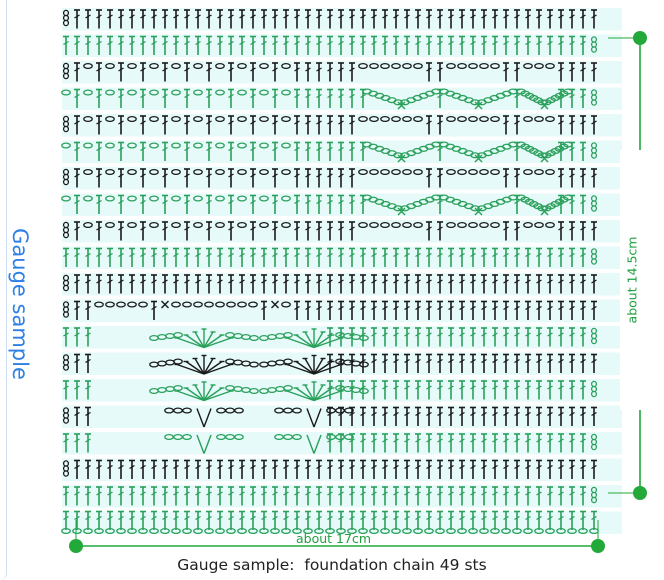  Describe the element at coordinates (275, 304) in the screenshot. I see `sc-mark` at that location.